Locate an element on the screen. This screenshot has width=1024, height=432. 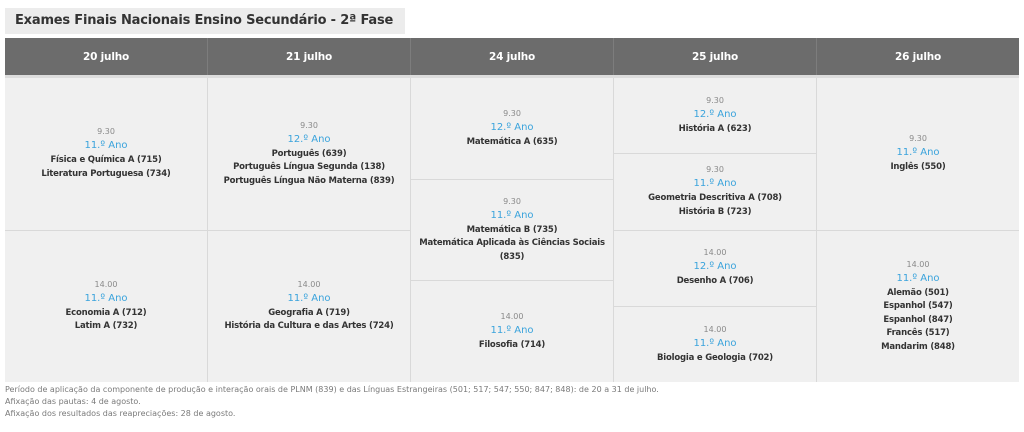
exam-name: Espanhol (547) is located at coordinates (918, 306).